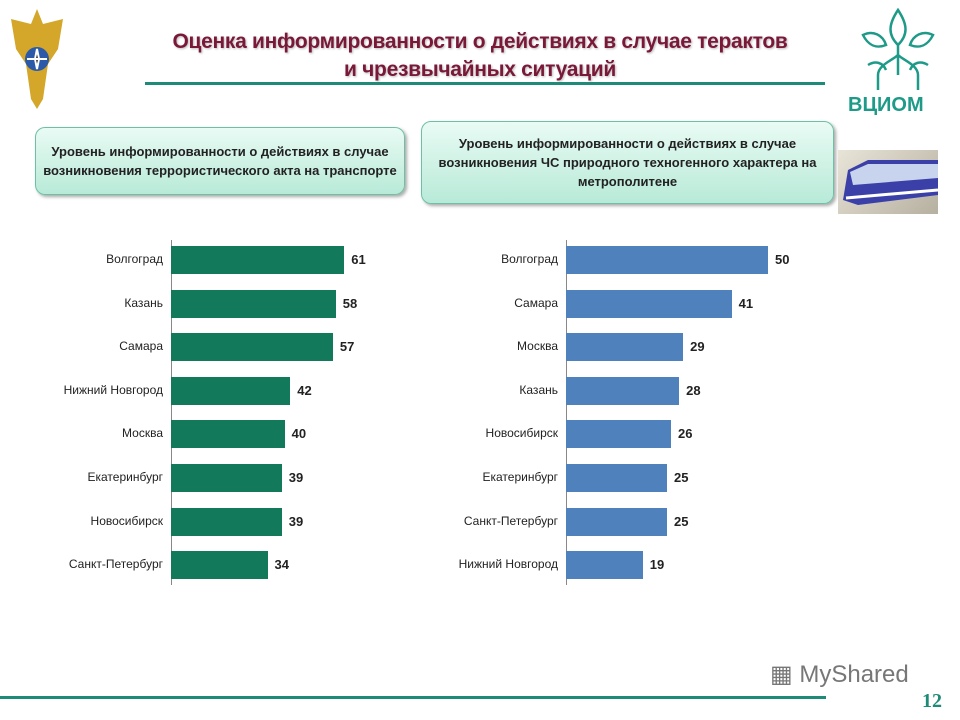 The width and height of the screenshot is (960, 720). I want to click on data-label: 50, so click(782, 259).